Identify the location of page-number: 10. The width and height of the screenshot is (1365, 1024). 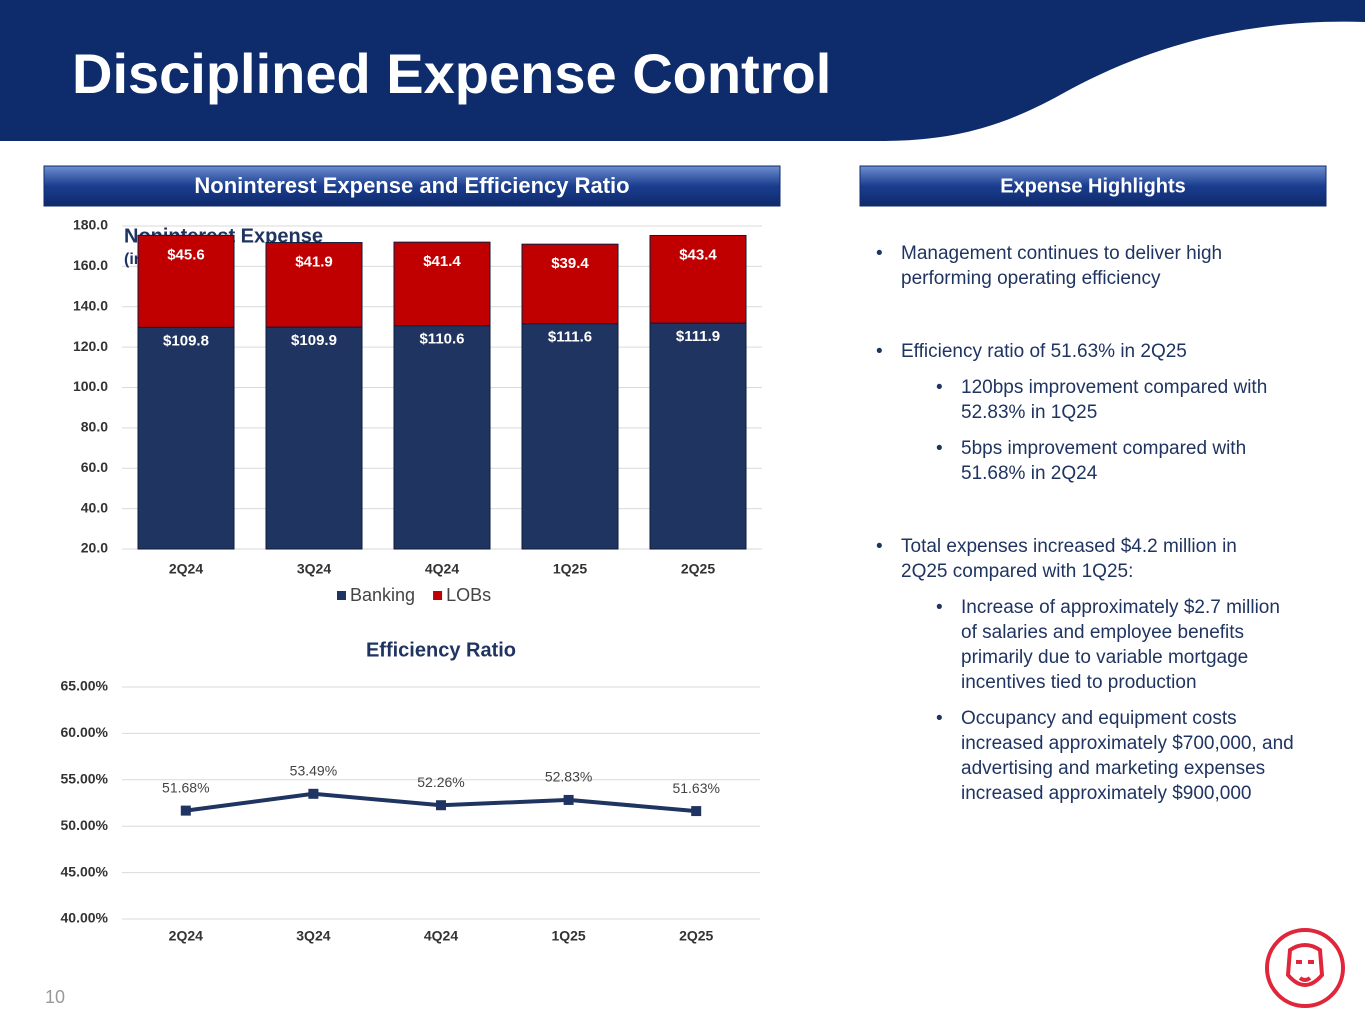
(55, 997).